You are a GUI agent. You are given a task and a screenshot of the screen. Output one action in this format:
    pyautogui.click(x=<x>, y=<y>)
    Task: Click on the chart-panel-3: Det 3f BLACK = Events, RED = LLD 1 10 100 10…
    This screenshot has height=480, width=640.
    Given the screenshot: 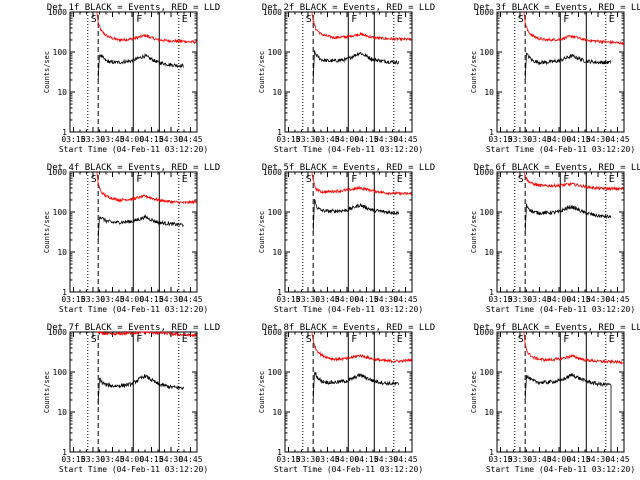 What is the action you would take?
    pyautogui.click(x=555, y=78)
    